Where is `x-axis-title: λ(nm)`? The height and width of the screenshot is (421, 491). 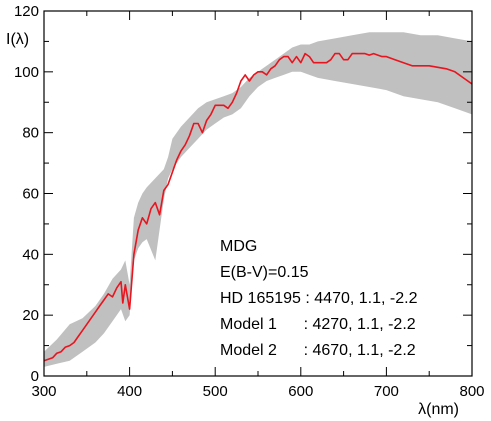 x-axis-title: λ(nm) is located at coordinates (438, 409).